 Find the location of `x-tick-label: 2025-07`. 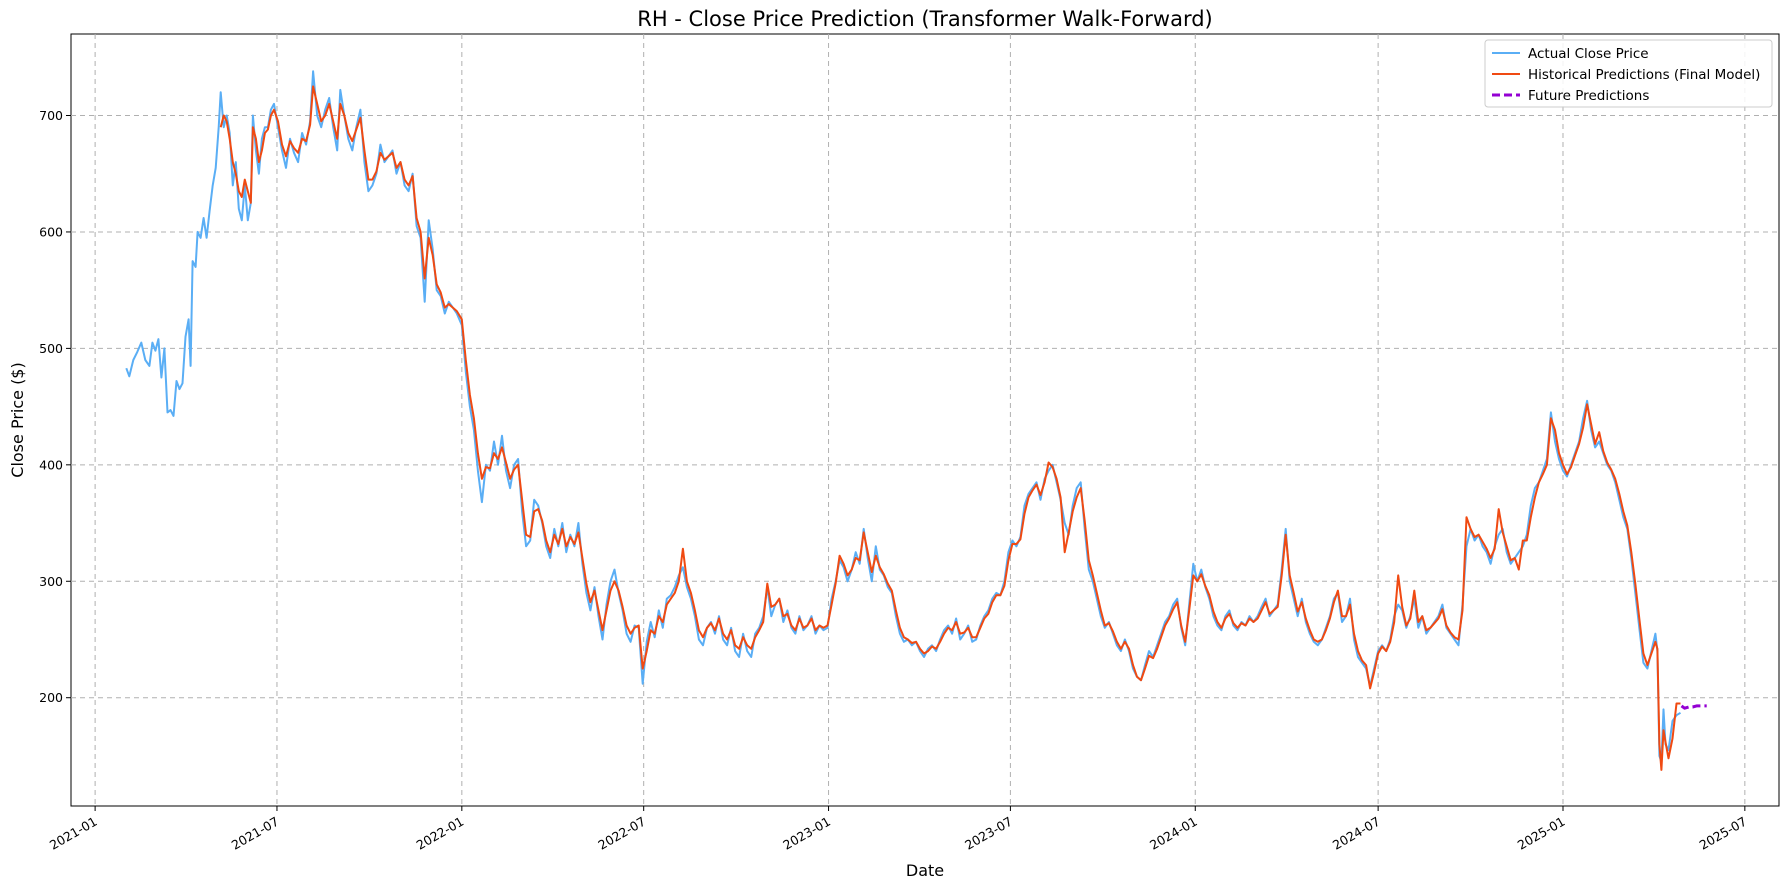

x-tick-label: 2025-07 is located at coordinates (1723, 833).